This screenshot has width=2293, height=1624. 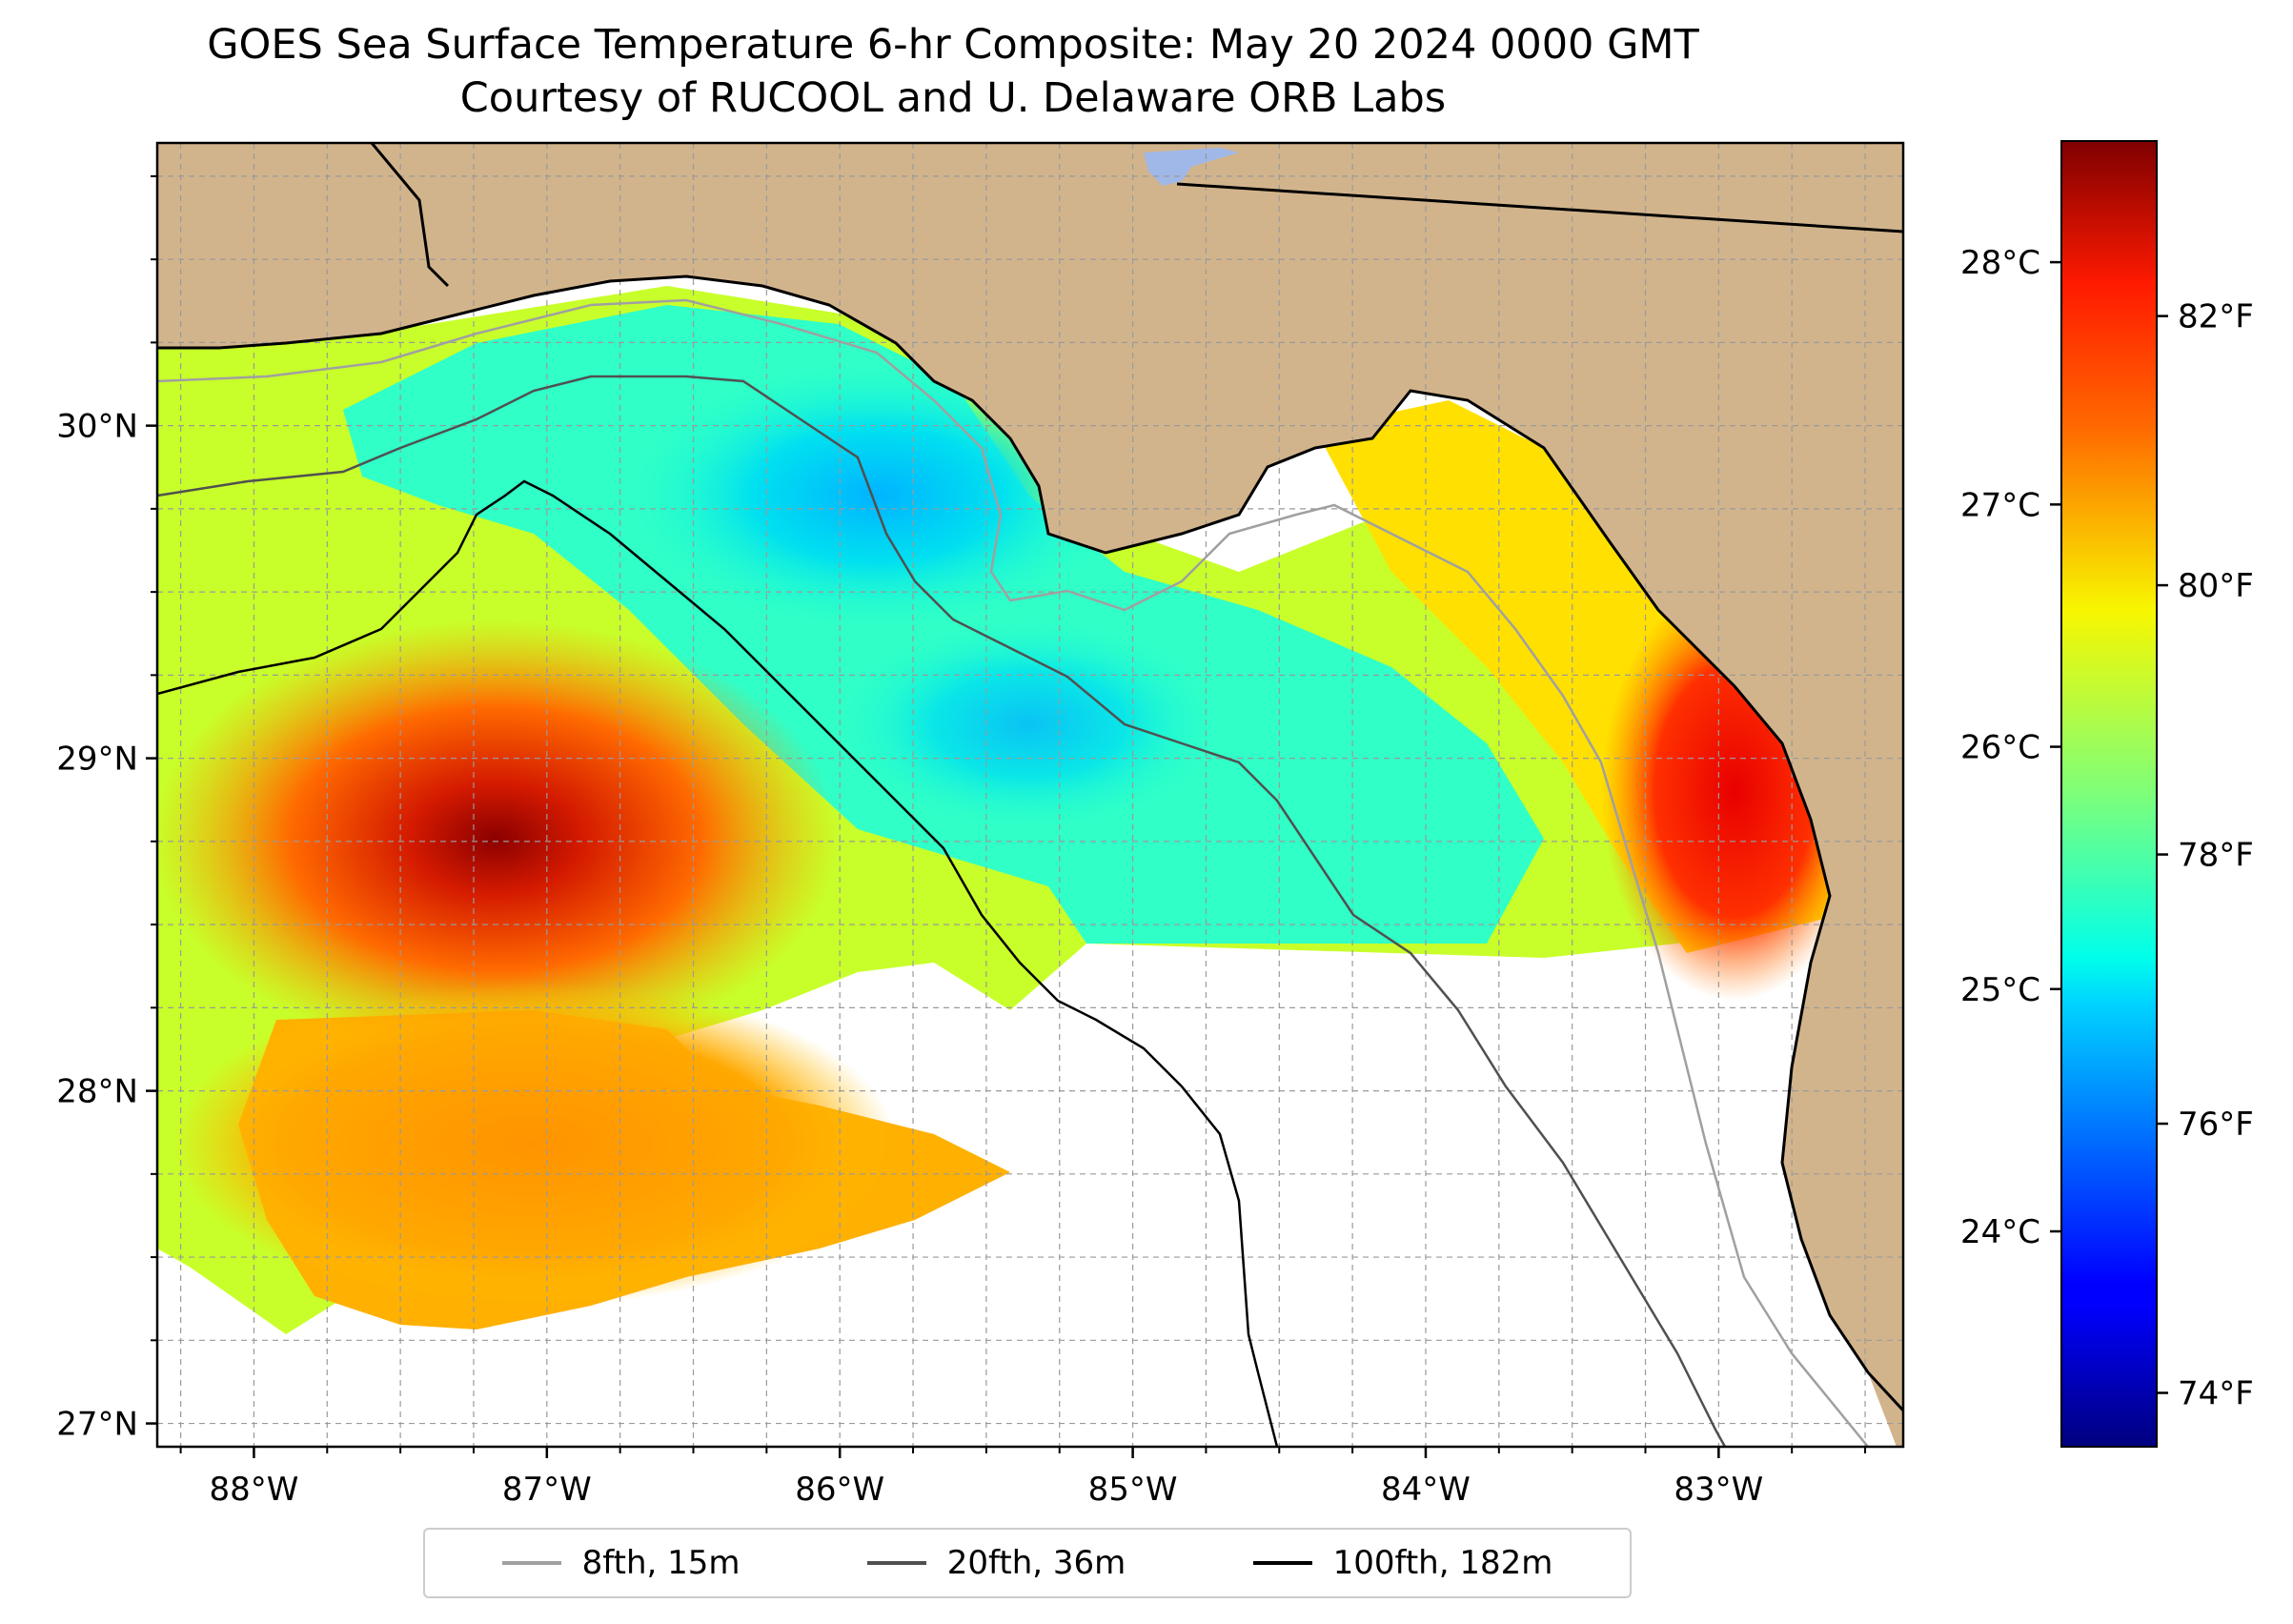 What do you see at coordinates (97, 760) in the screenshot?
I see `y-tick-label: 29°N` at bounding box center [97, 760].